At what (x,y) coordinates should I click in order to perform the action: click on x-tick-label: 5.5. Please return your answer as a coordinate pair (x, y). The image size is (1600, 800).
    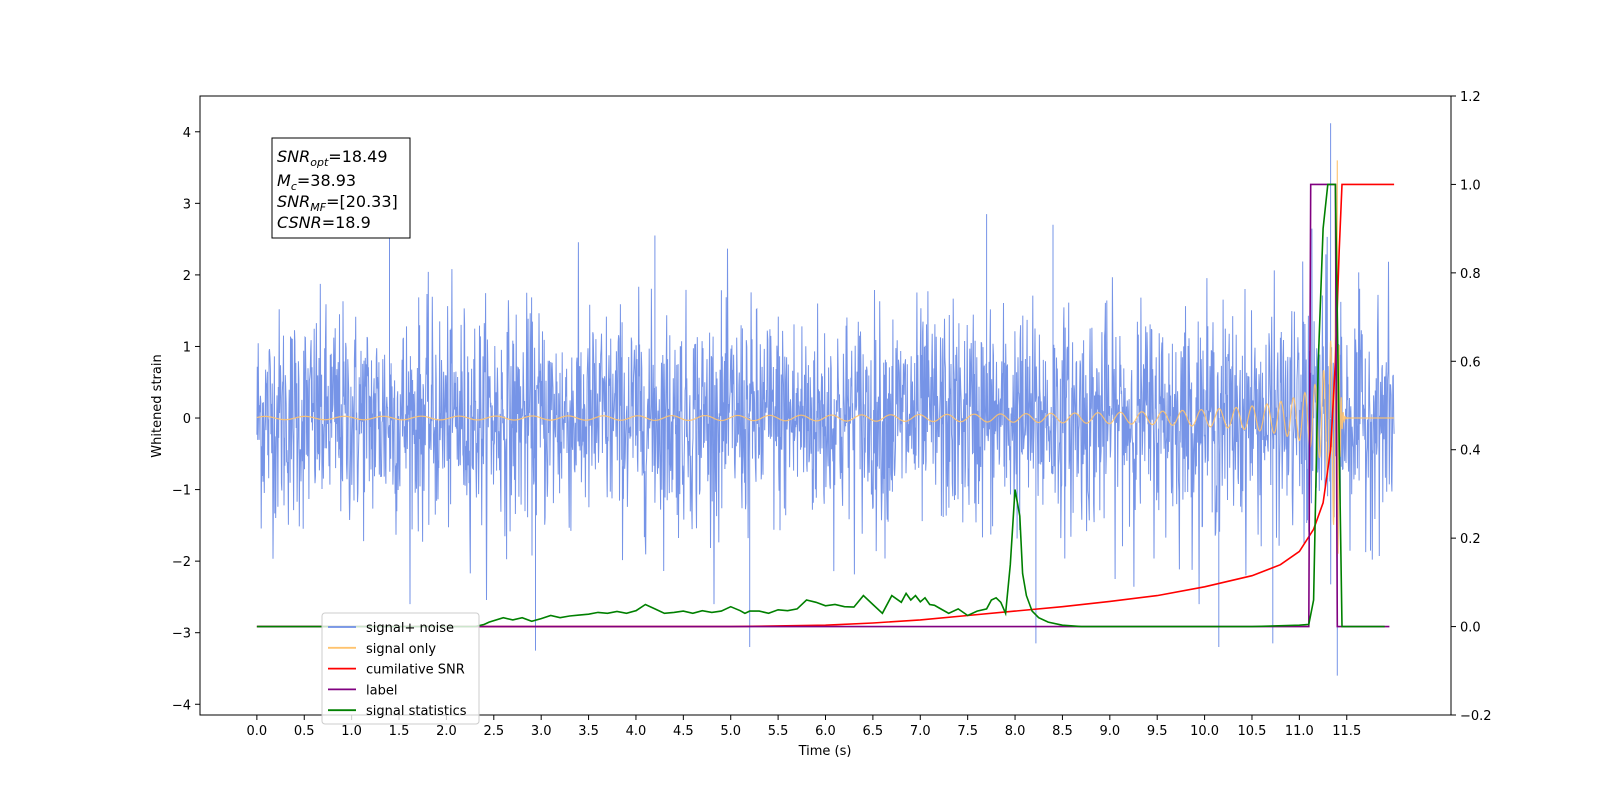
    Looking at the image, I should click on (778, 731).